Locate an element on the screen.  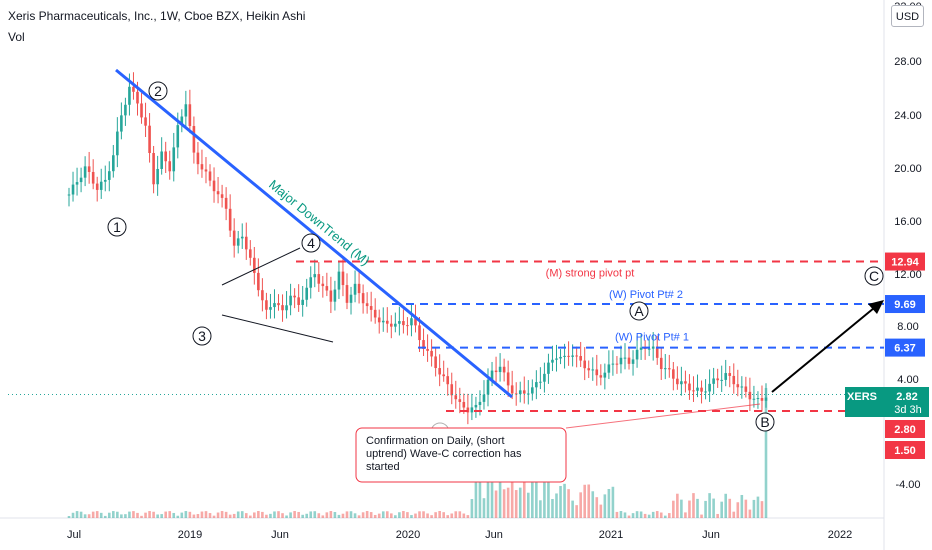
wave-marker-label: 2 is located at coordinates (158, 91).